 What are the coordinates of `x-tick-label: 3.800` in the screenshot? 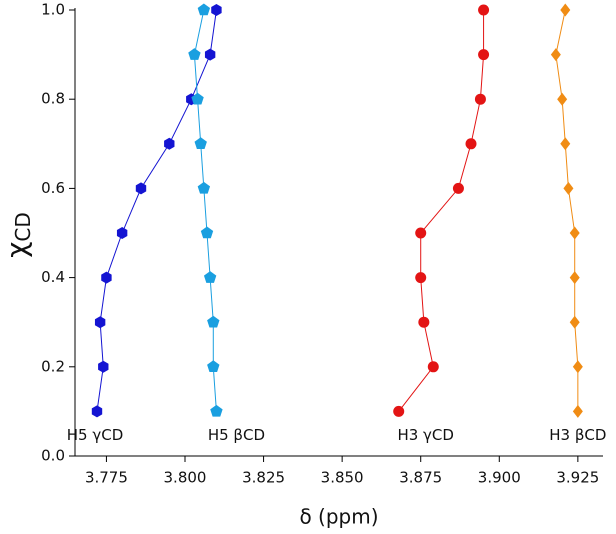 It's located at (185, 478).